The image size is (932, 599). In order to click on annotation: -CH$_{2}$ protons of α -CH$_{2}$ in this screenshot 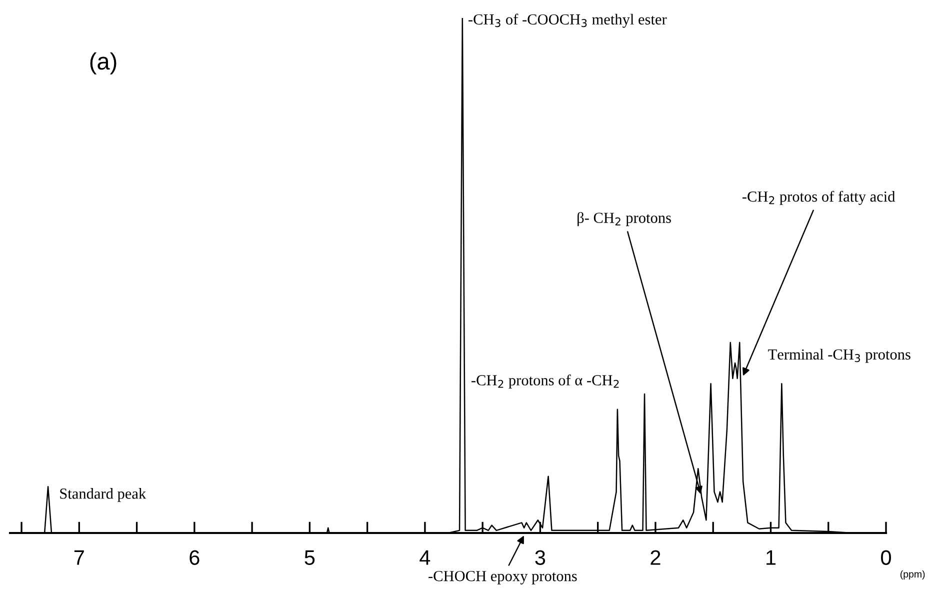, I will do `click(545, 381)`.